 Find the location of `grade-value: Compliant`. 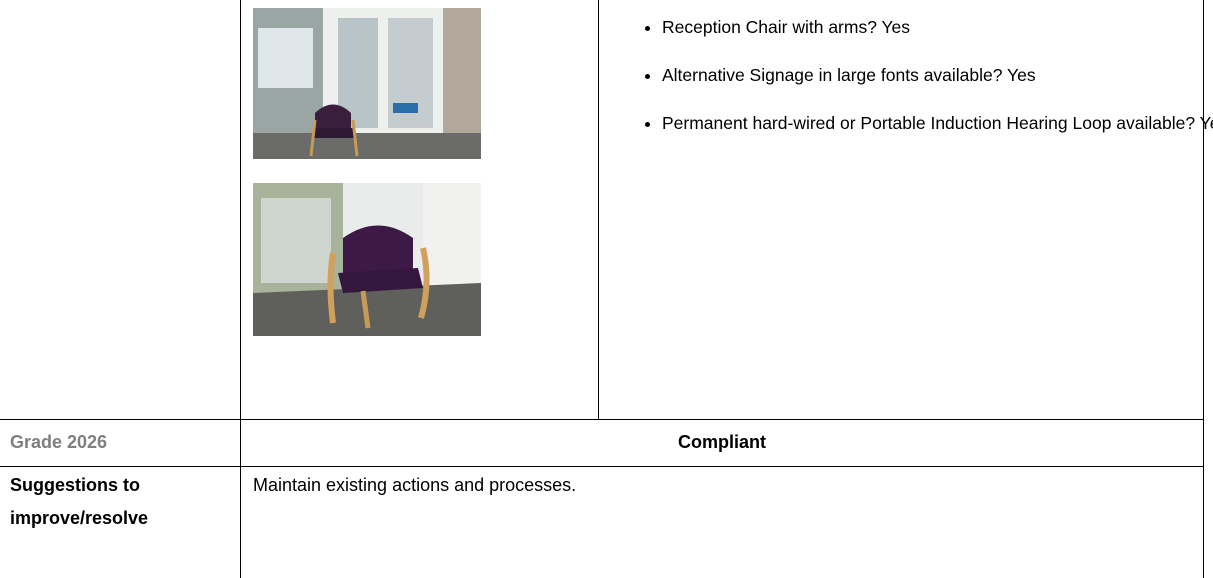

grade-value: Compliant is located at coordinates (722, 442).